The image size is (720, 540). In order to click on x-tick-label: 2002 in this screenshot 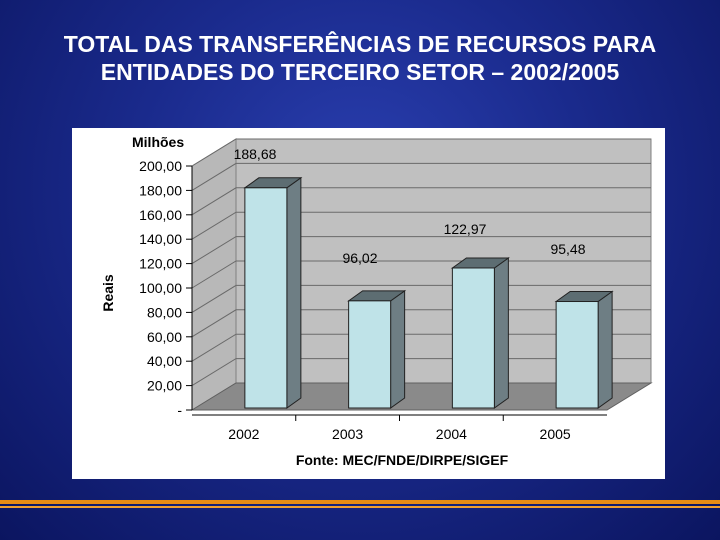, I will do `click(243, 434)`.